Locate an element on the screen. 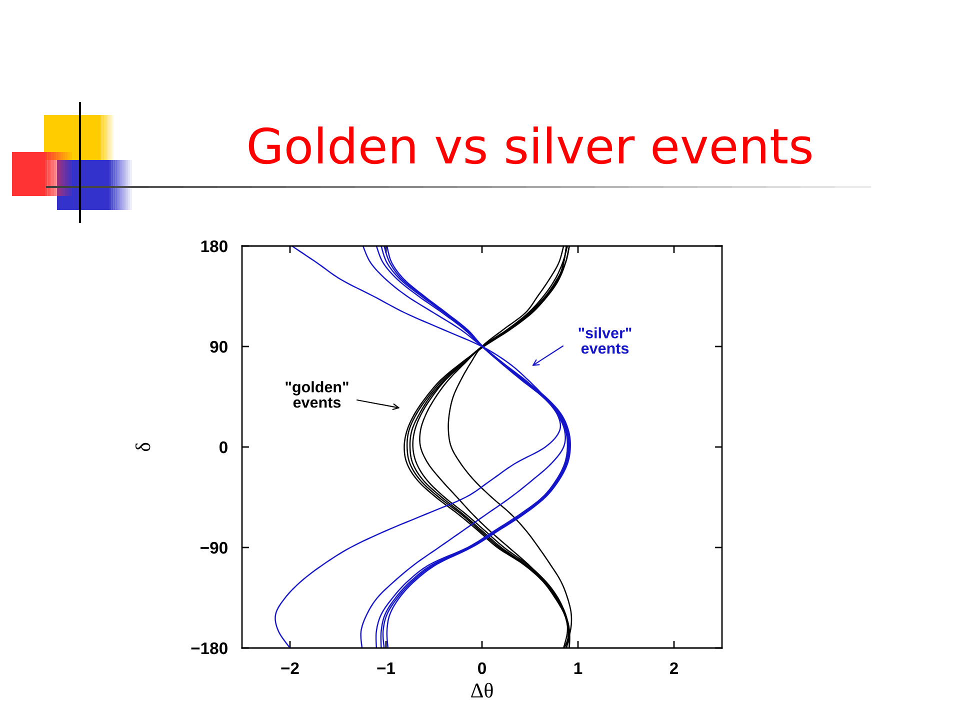 The width and height of the screenshot is (960, 720). y-tick-label: 90 is located at coordinates (219, 346).